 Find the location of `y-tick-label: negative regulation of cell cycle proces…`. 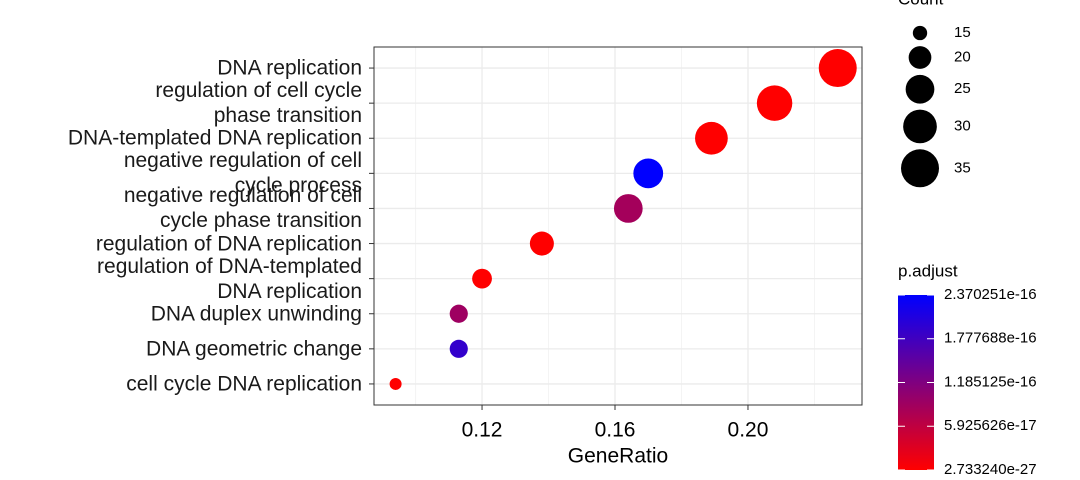

y-tick-label: negative regulation of cell cycle proces… is located at coordinates (242, 173).